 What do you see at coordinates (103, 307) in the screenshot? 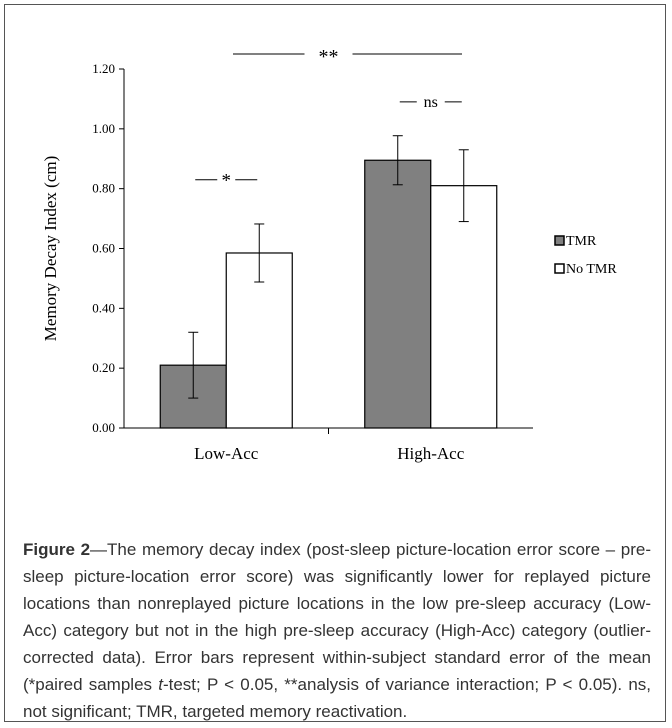
I see `y-tick-label: 0.40` at bounding box center [103, 307].